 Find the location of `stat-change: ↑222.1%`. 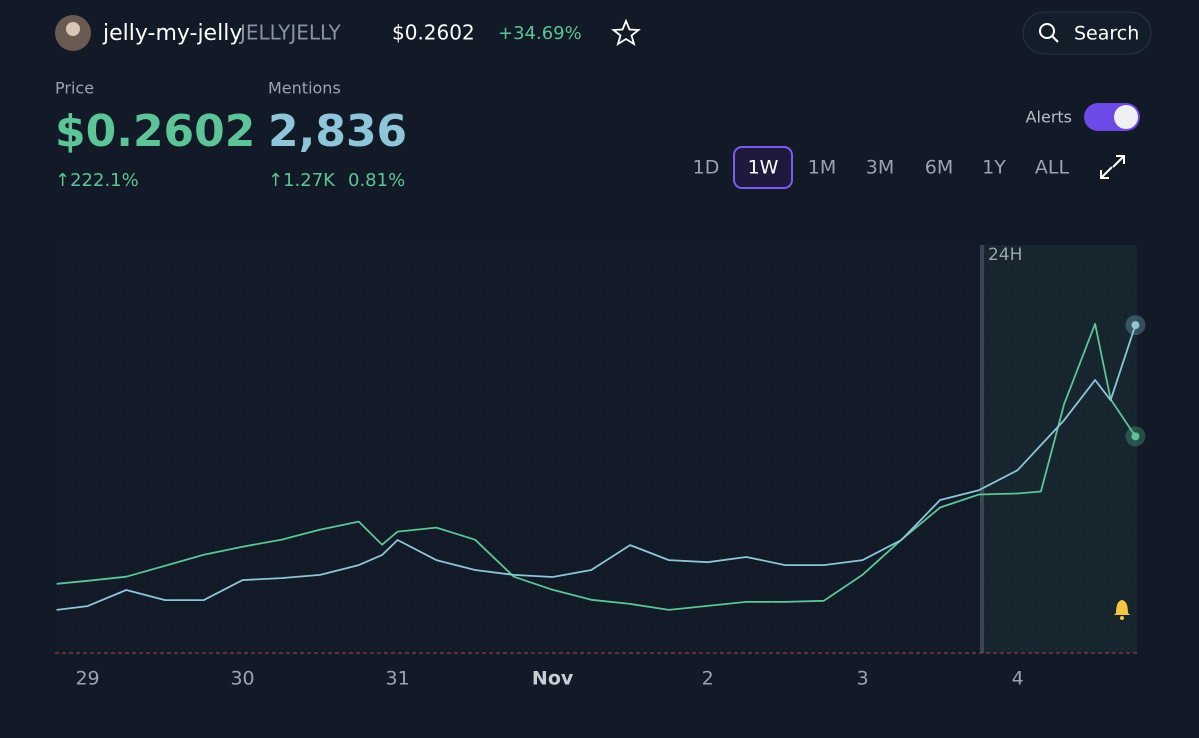

stat-change: ↑222.1% is located at coordinates (97, 180).